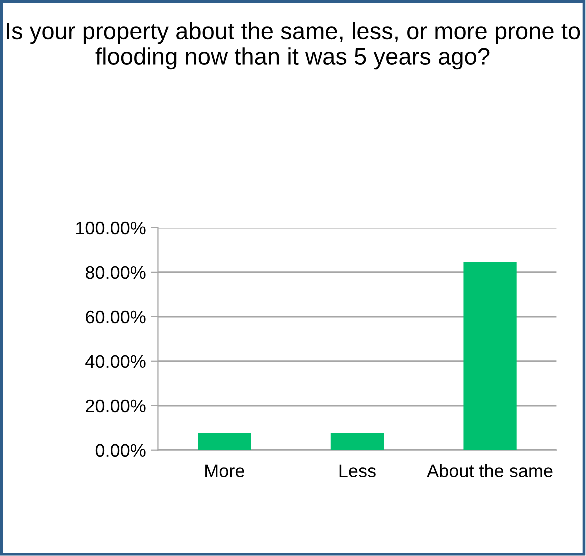  What do you see at coordinates (116, 273) in the screenshot?
I see `y-tick-label: 80.00%` at bounding box center [116, 273].